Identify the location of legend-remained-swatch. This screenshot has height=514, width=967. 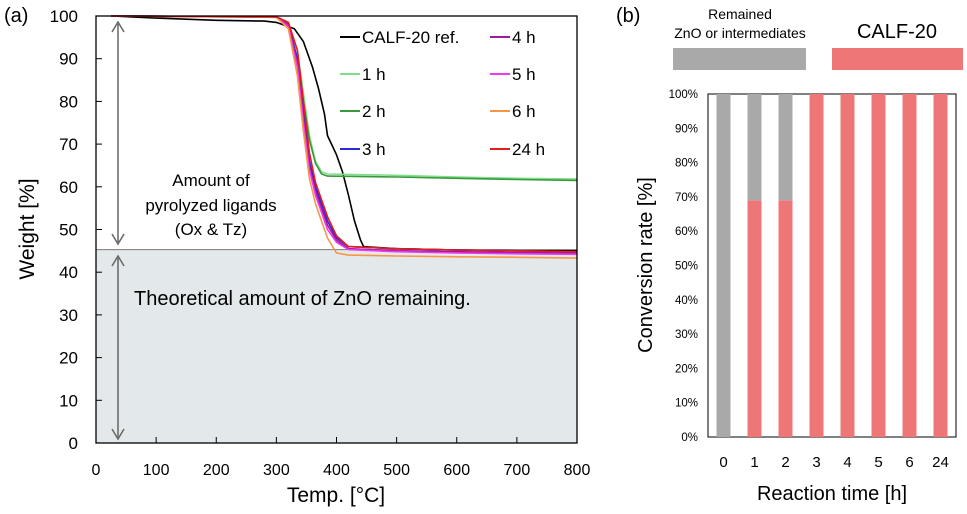
(739, 59).